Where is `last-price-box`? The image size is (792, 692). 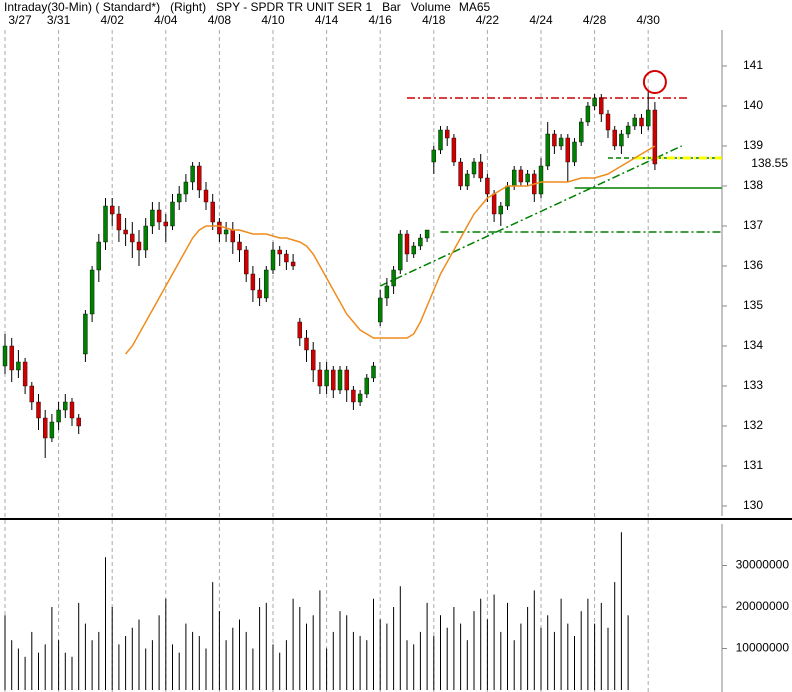 last-price-box is located at coordinates (761, 164).